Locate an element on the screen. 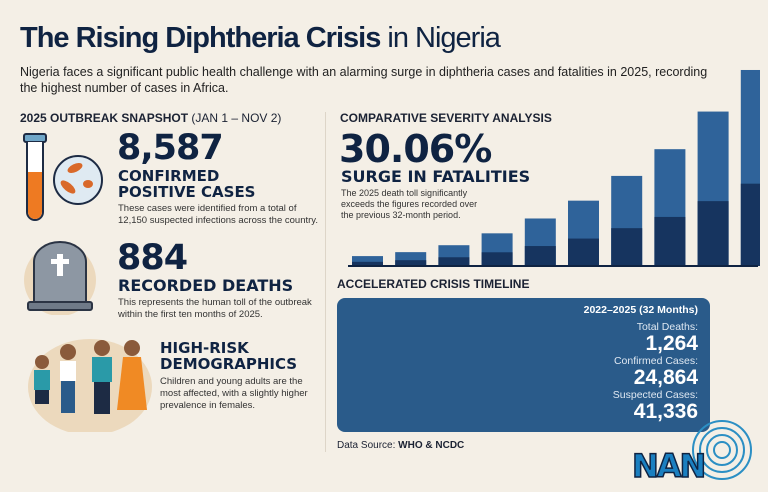 Image resolution: width=768 pixels, height=492 pixels. confirmed-cases-value: 24,864 is located at coordinates (665, 377).